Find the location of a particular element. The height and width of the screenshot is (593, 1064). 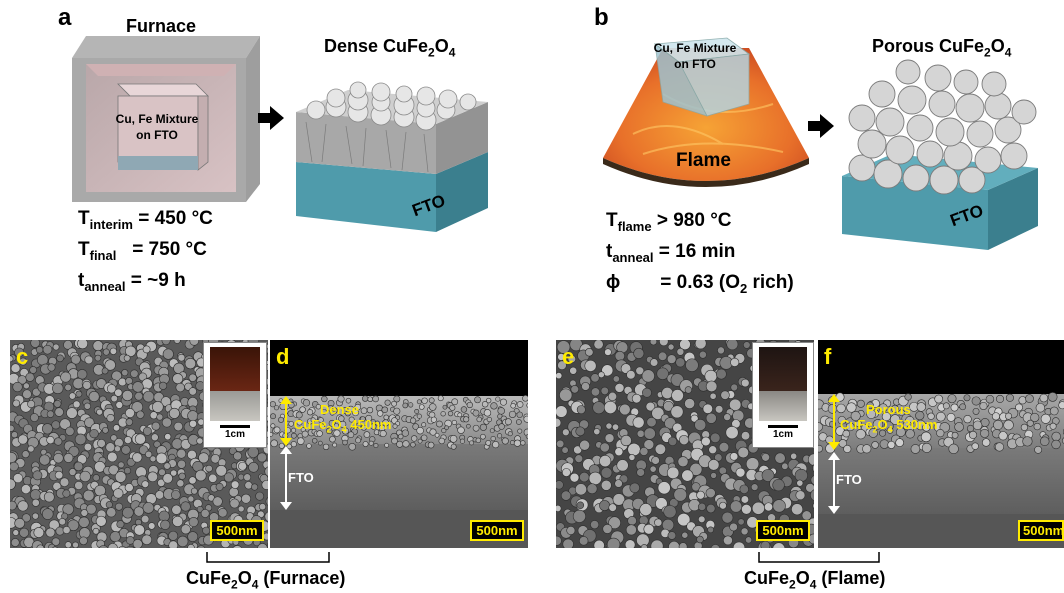

condition-t-anneal: tanneal = ~9 h is located at coordinates (132, 281).